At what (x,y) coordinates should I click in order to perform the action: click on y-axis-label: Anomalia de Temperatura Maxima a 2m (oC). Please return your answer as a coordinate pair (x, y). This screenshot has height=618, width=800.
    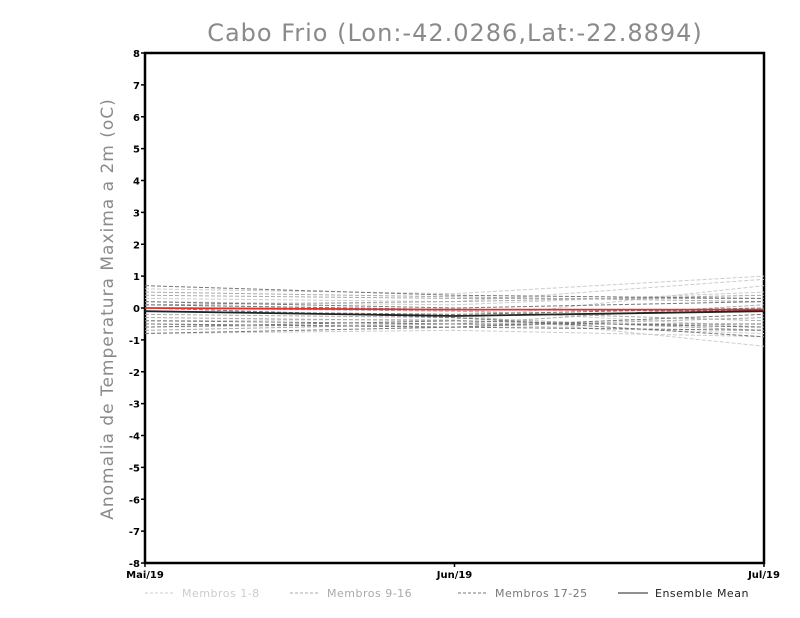
    Looking at the image, I should click on (108, 309).